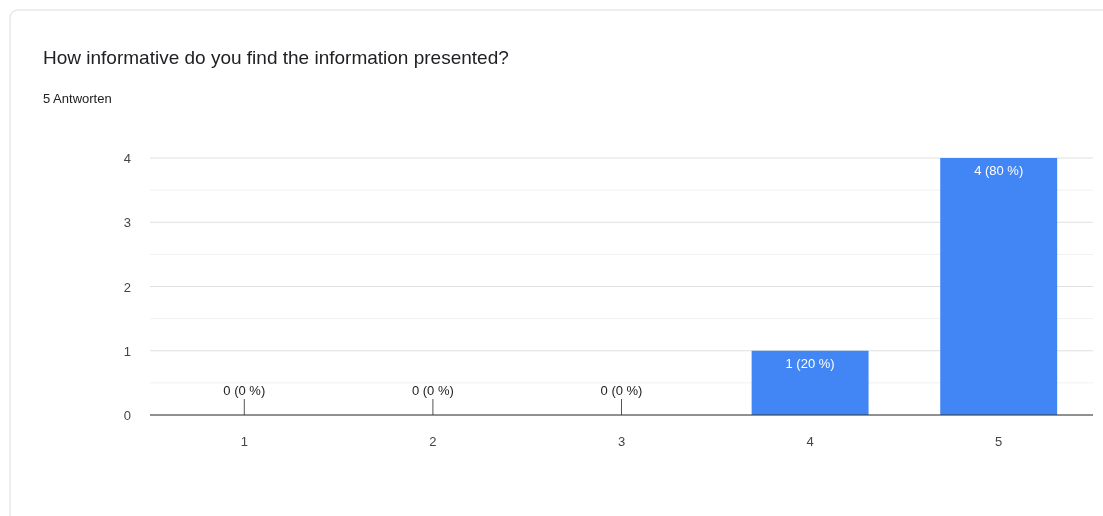  What do you see at coordinates (244, 441) in the screenshot?
I see `x-tick-label: 1` at bounding box center [244, 441].